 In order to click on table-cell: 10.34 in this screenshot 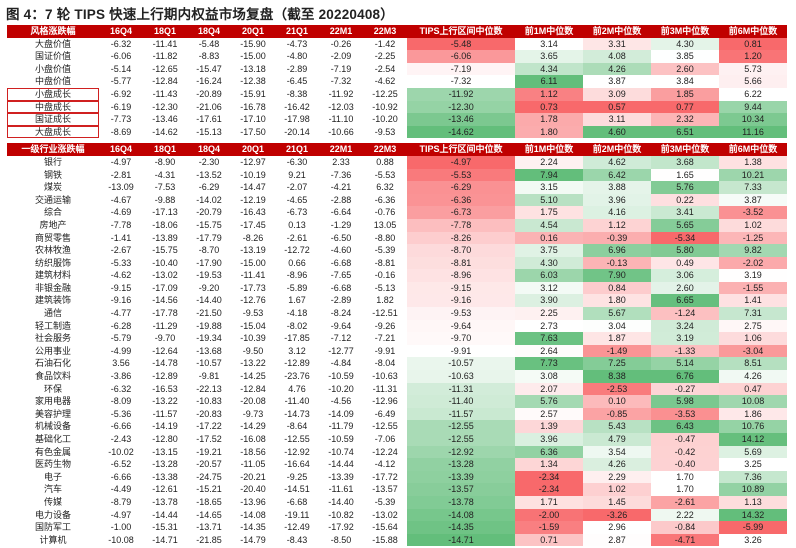, I will do `click(753, 119)`.